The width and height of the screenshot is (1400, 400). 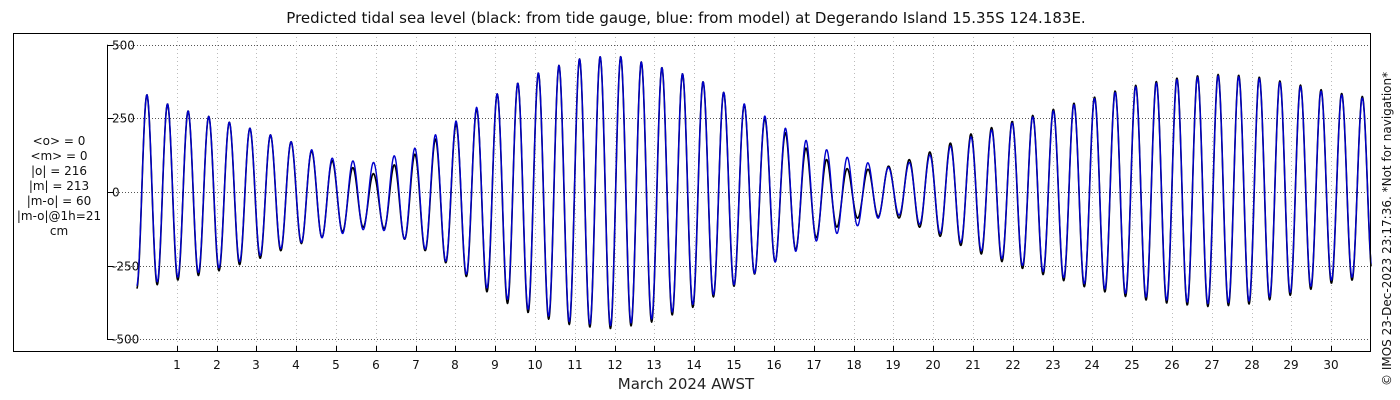 What do you see at coordinates (59, 216) in the screenshot?
I see `stat-abs-diff-1h: |m-o|@1h=21` at bounding box center [59, 216].